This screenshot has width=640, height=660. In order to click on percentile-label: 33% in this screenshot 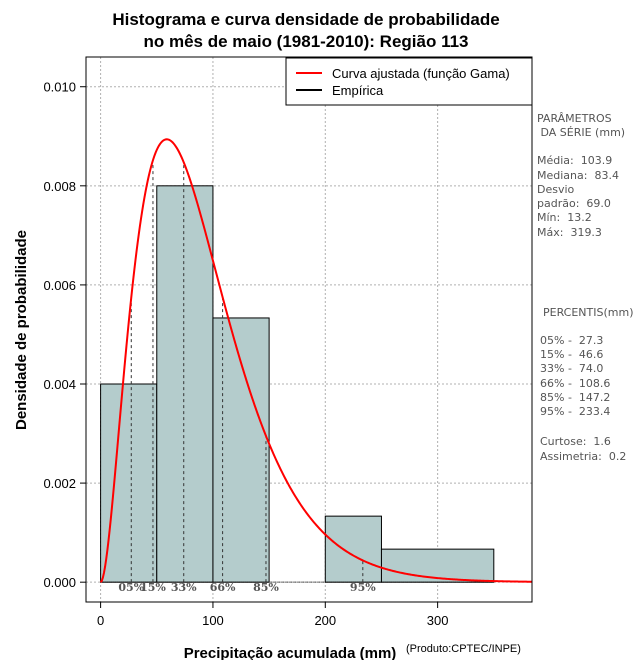, I will do `click(184, 587)`.